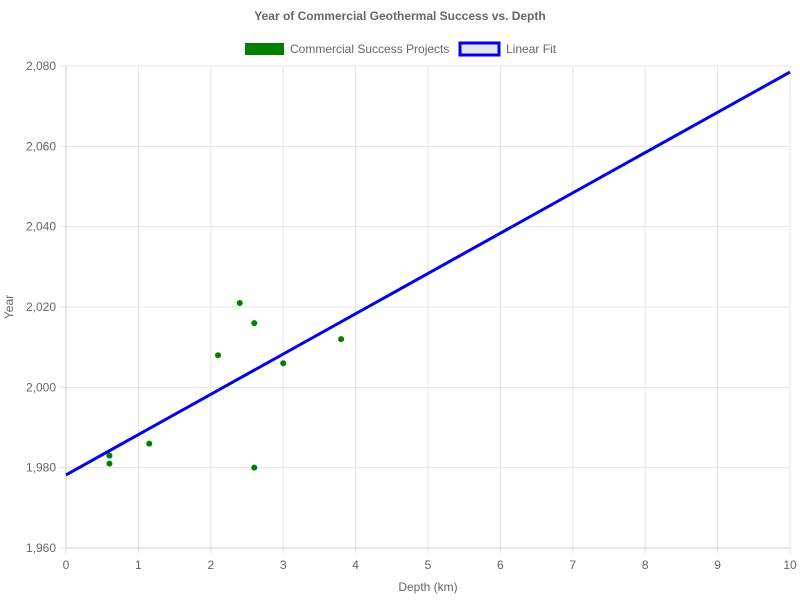 This screenshot has width=800, height=600. I want to click on legend: Commercial Success Projects Linear Fit, so click(401, 49).